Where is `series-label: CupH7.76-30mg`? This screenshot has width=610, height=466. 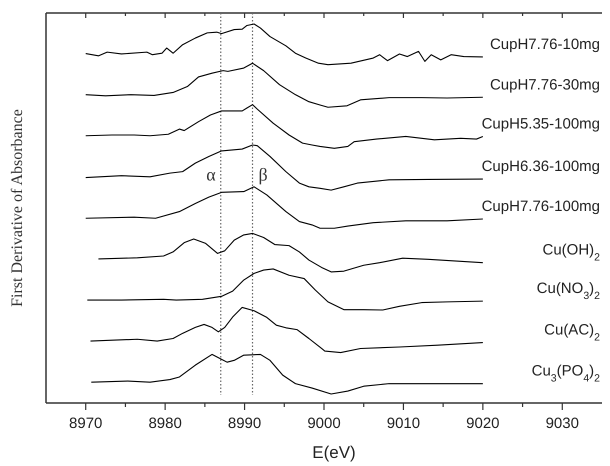
series-label: CupH7.76-30mg is located at coordinates (545, 85).